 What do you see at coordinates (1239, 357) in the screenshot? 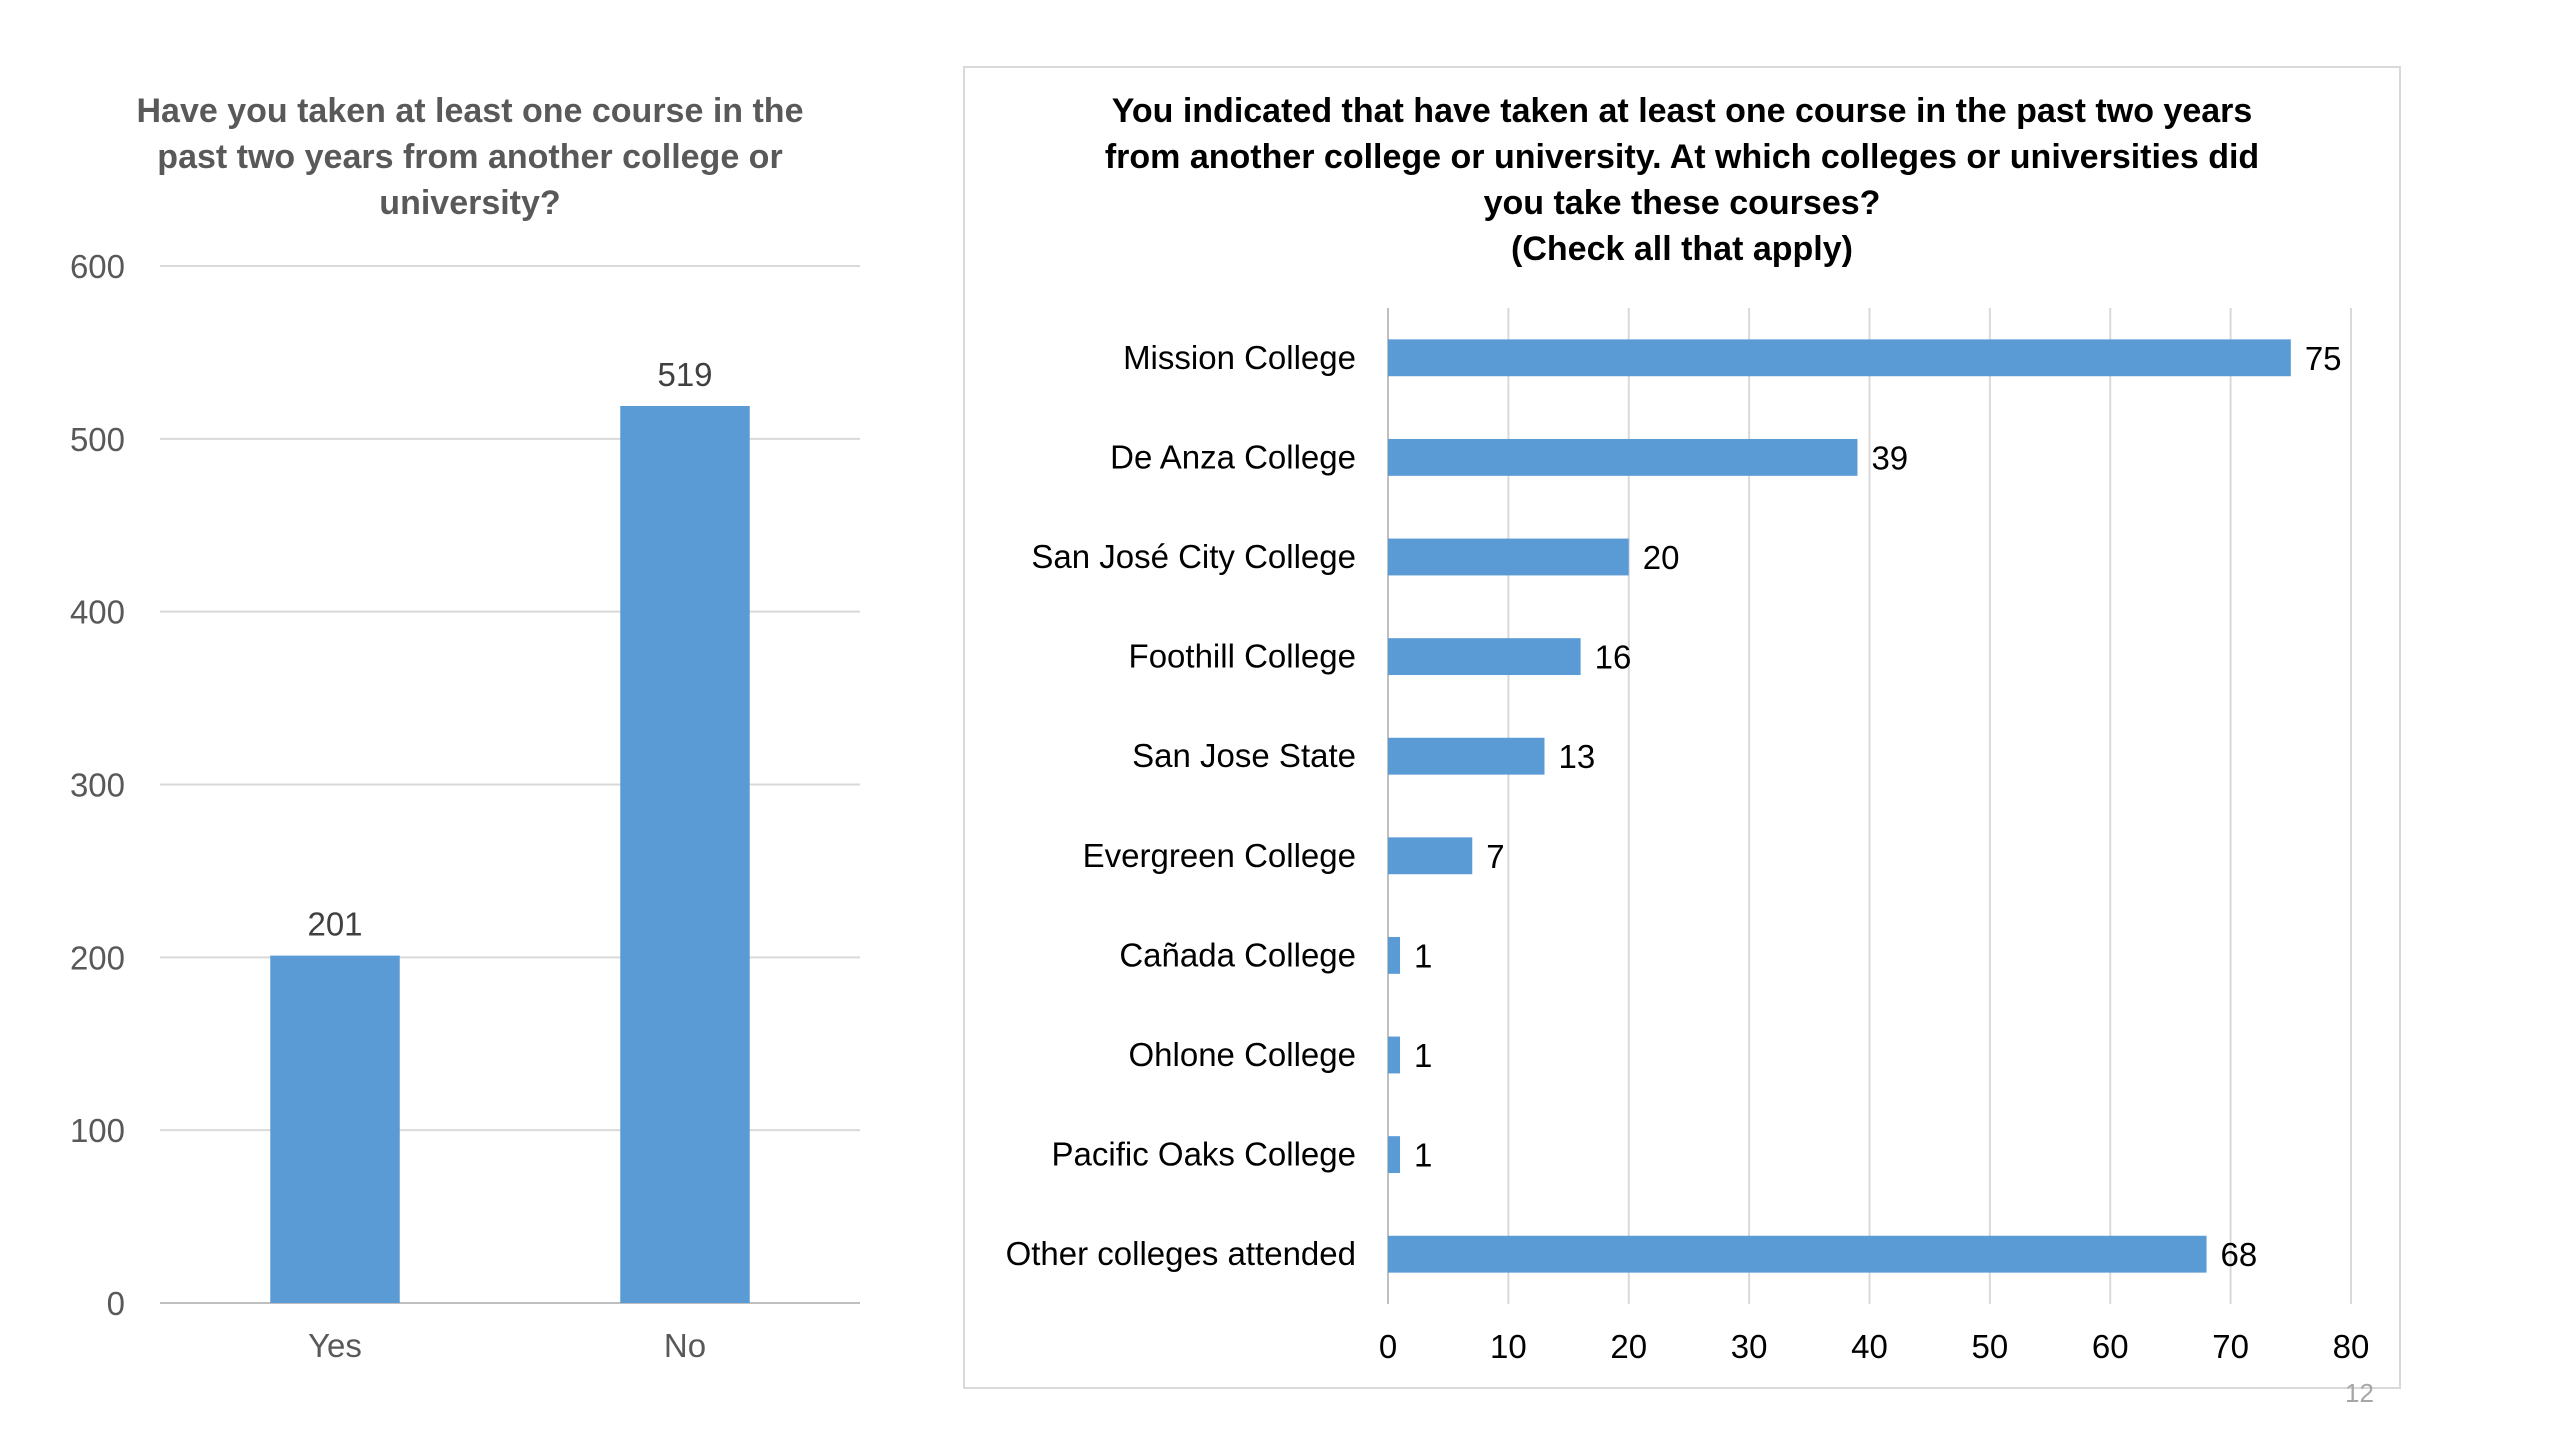
I see `right-category-label: Mission College` at bounding box center [1239, 357].